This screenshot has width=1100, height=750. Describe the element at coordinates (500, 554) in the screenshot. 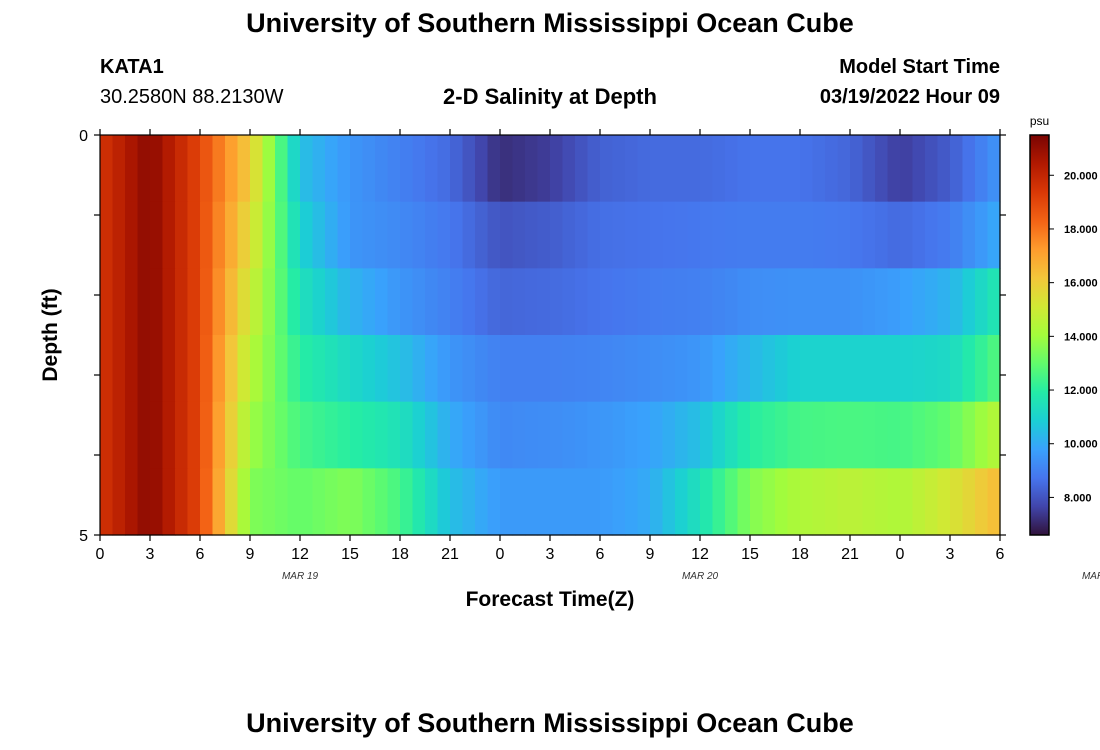

I see `x-tick-label: 0` at that location.